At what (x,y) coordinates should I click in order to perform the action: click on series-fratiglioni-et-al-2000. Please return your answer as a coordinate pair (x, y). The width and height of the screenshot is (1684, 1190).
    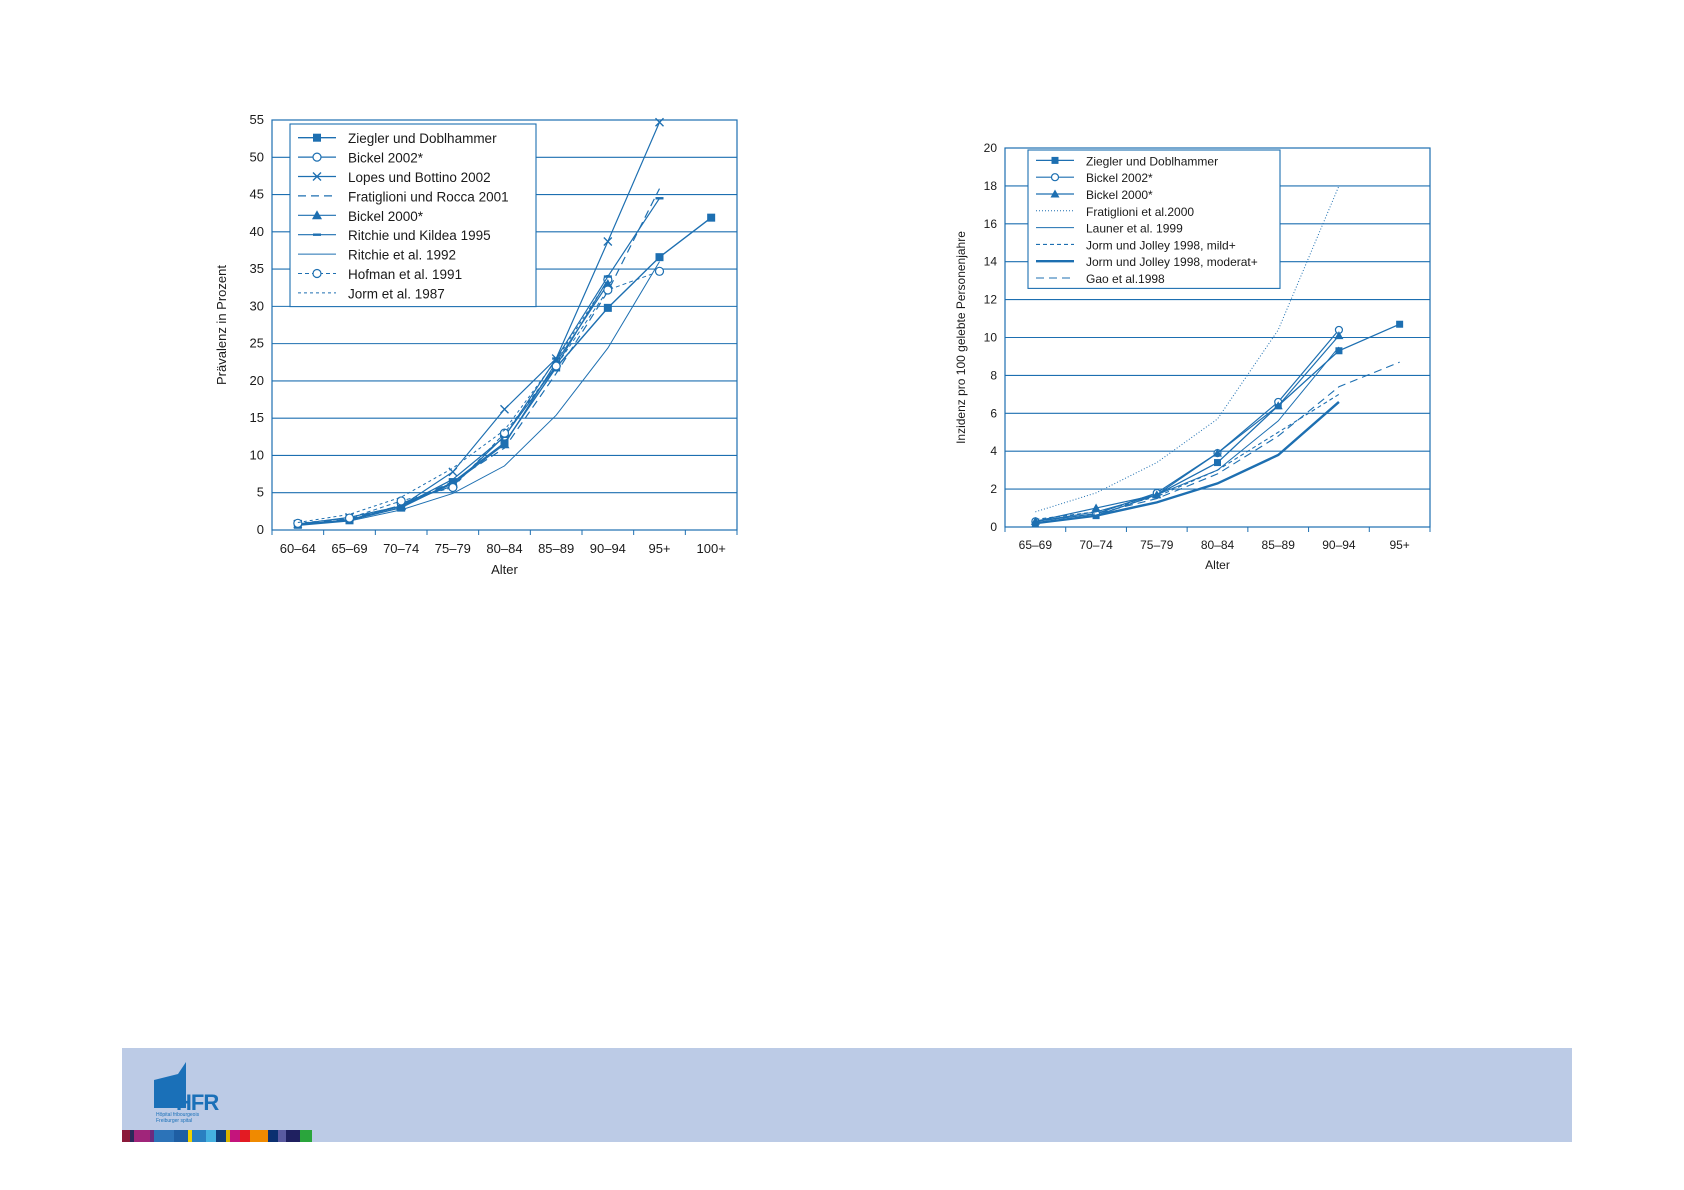
    Looking at the image, I should click on (1187, 349).